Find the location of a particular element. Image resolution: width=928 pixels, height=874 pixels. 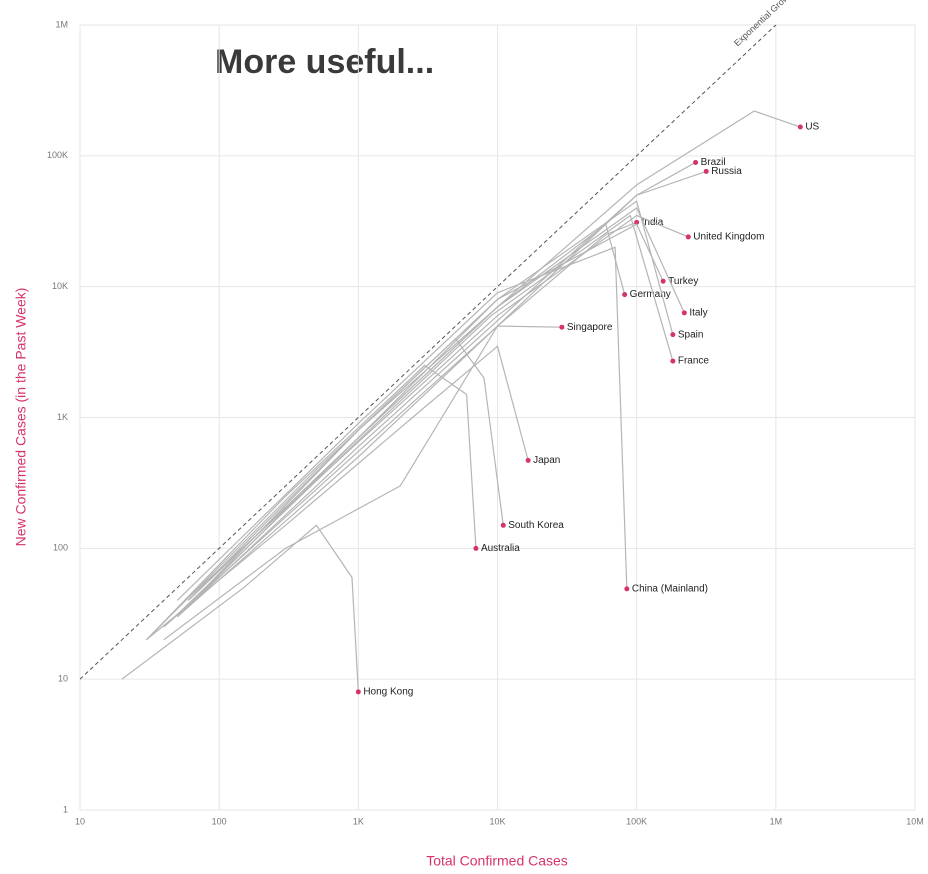

series-label: South Korea is located at coordinates (536, 525).